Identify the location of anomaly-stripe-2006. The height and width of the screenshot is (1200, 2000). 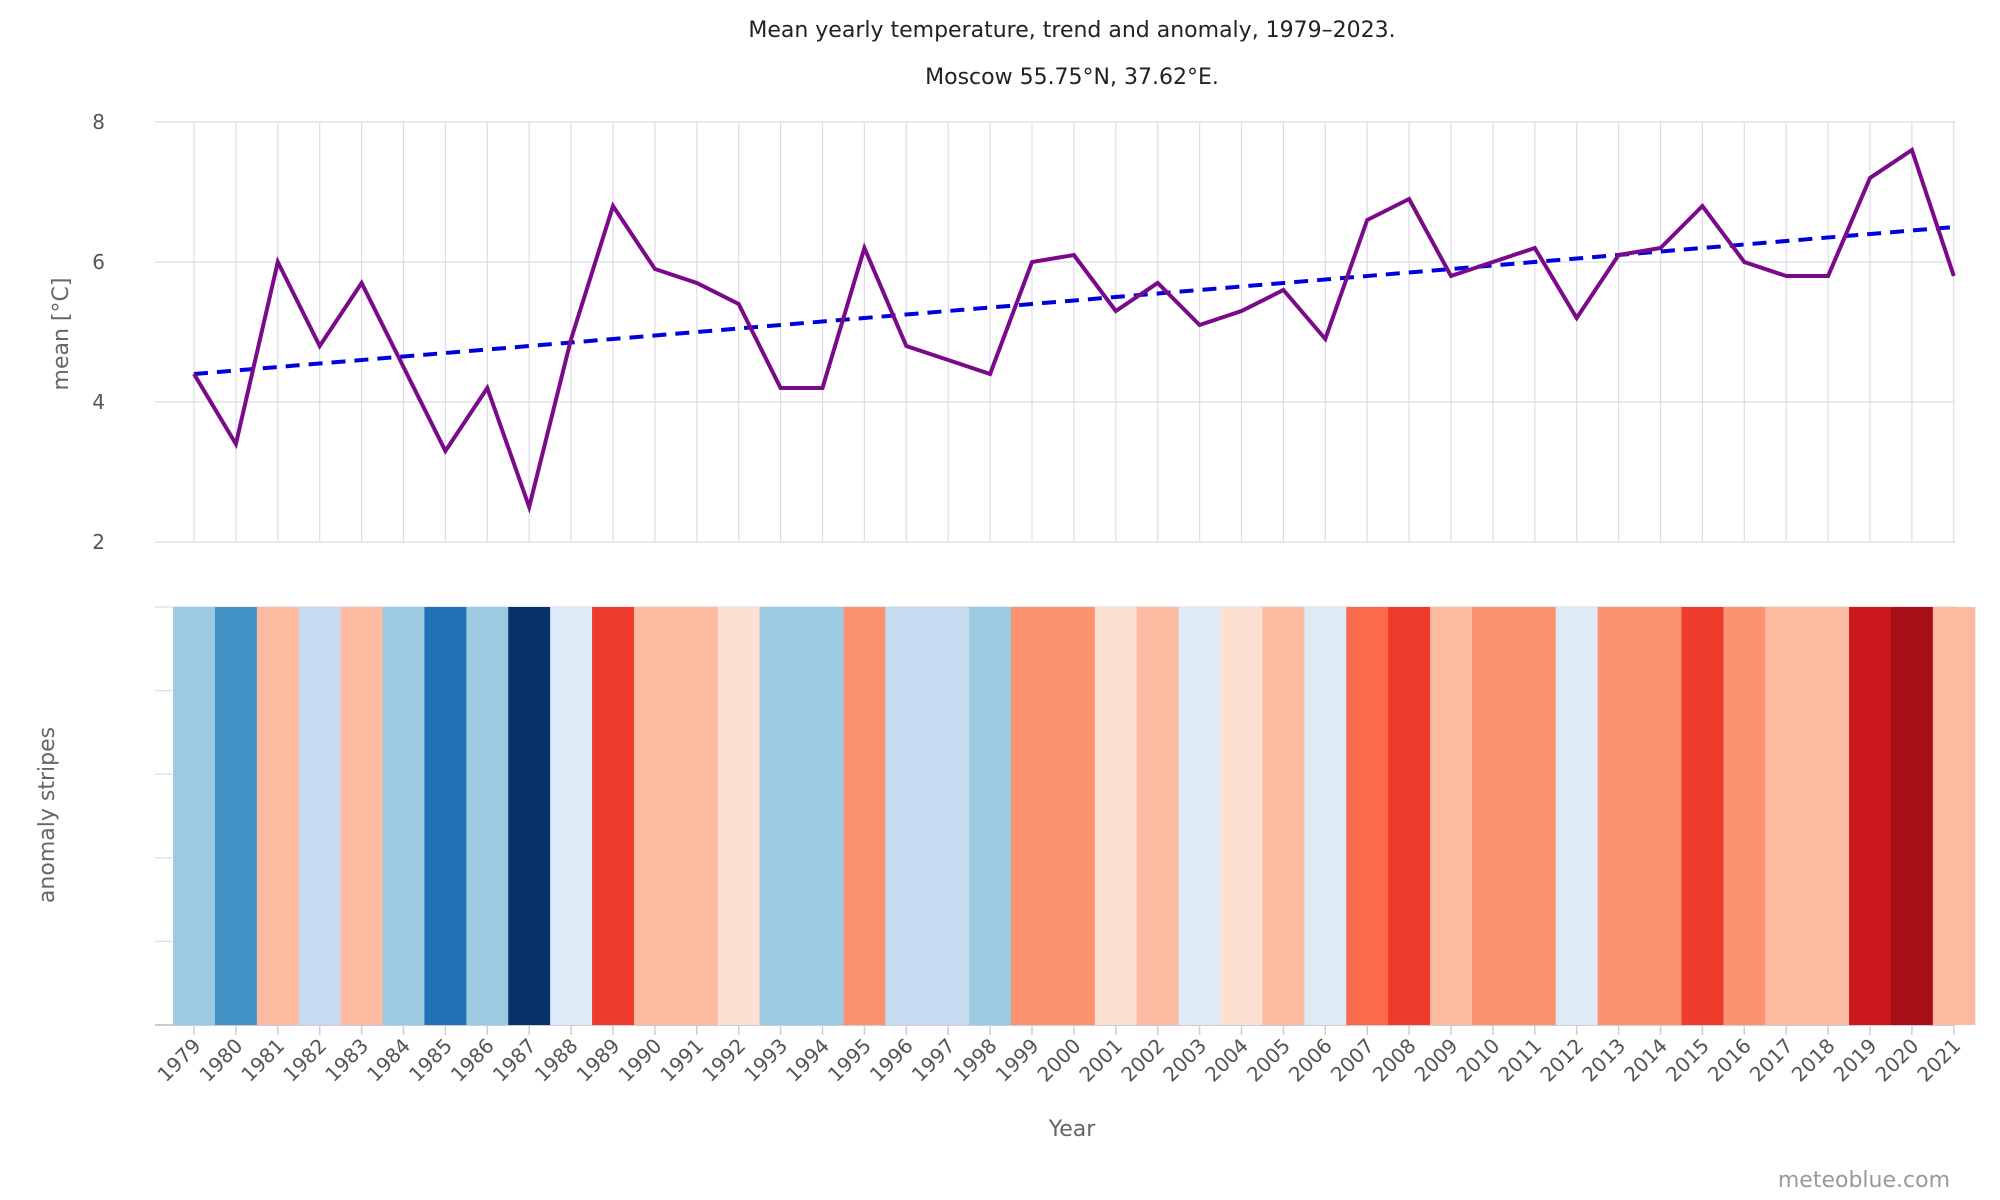
(1325, 816).